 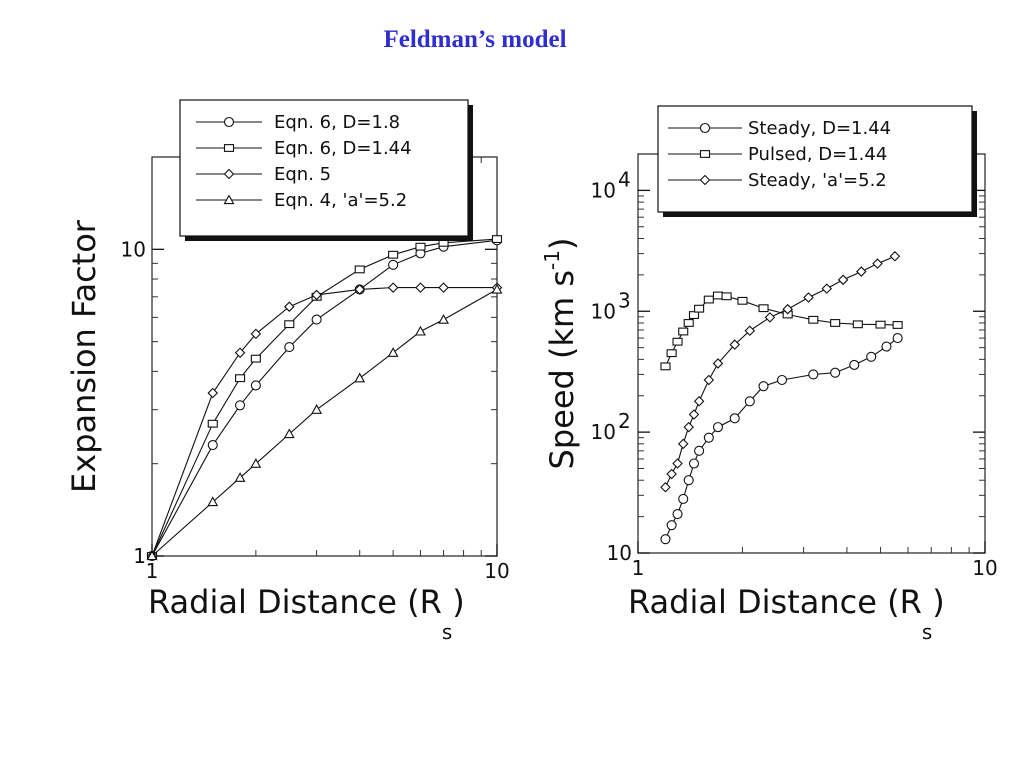 What do you see at coordinates (624, 179) in the screenshot?
I see `y-tick-exponent: 4` at bounding box center [624, 179].